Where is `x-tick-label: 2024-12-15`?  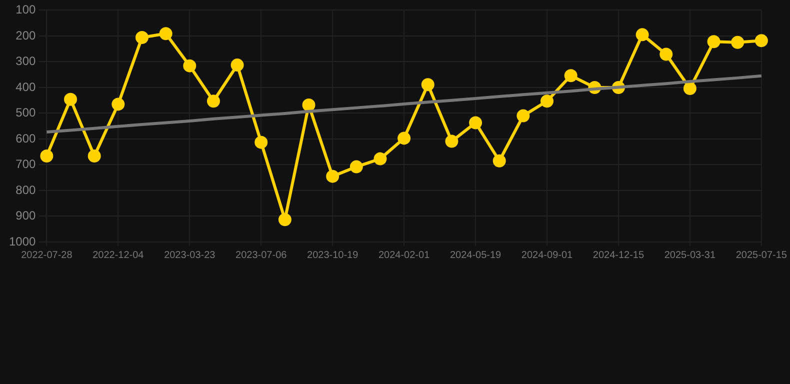
x-tick-label: 2024-12-15 is located at coordinates (618, 255).